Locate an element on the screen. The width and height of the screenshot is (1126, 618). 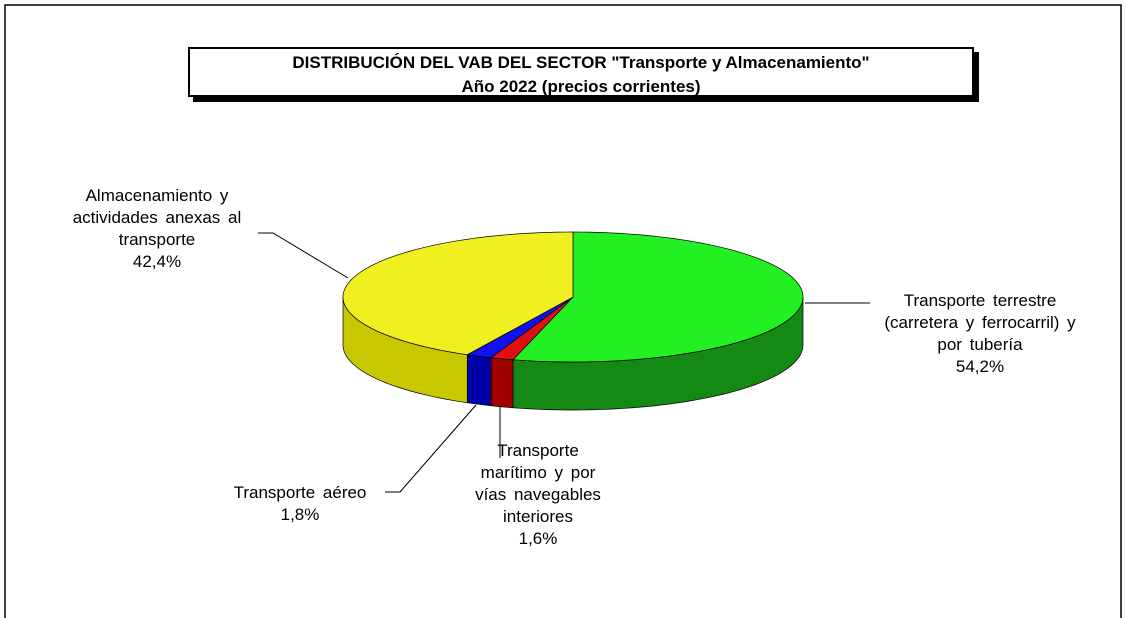
value-label: 42,4% is located at coordinates (157, 261).